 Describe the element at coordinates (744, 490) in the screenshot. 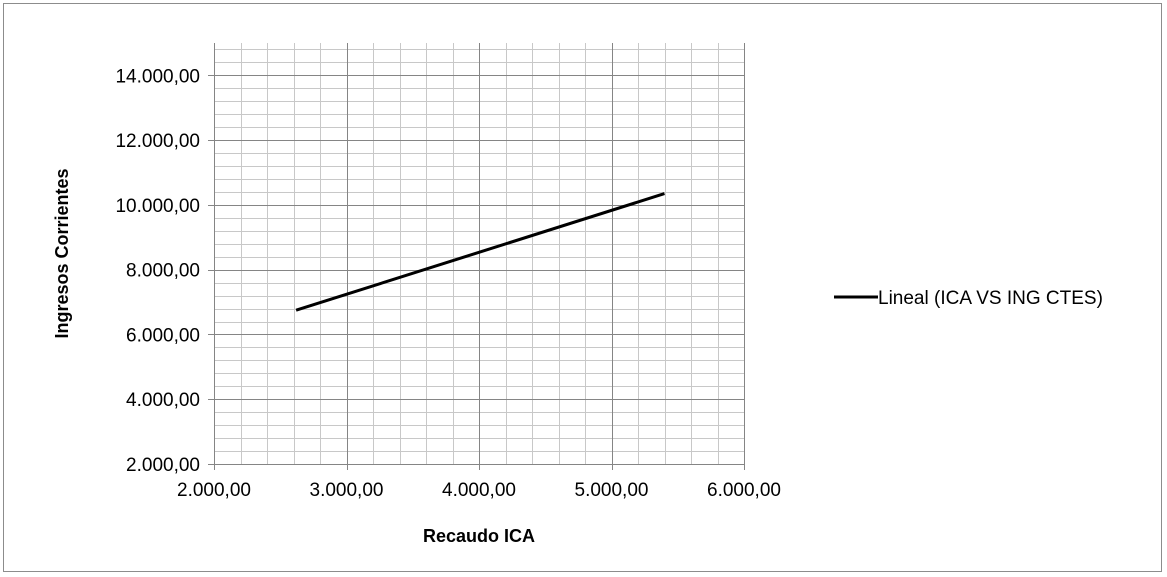

I see `x-tick-label: 6.000,00` at that location.